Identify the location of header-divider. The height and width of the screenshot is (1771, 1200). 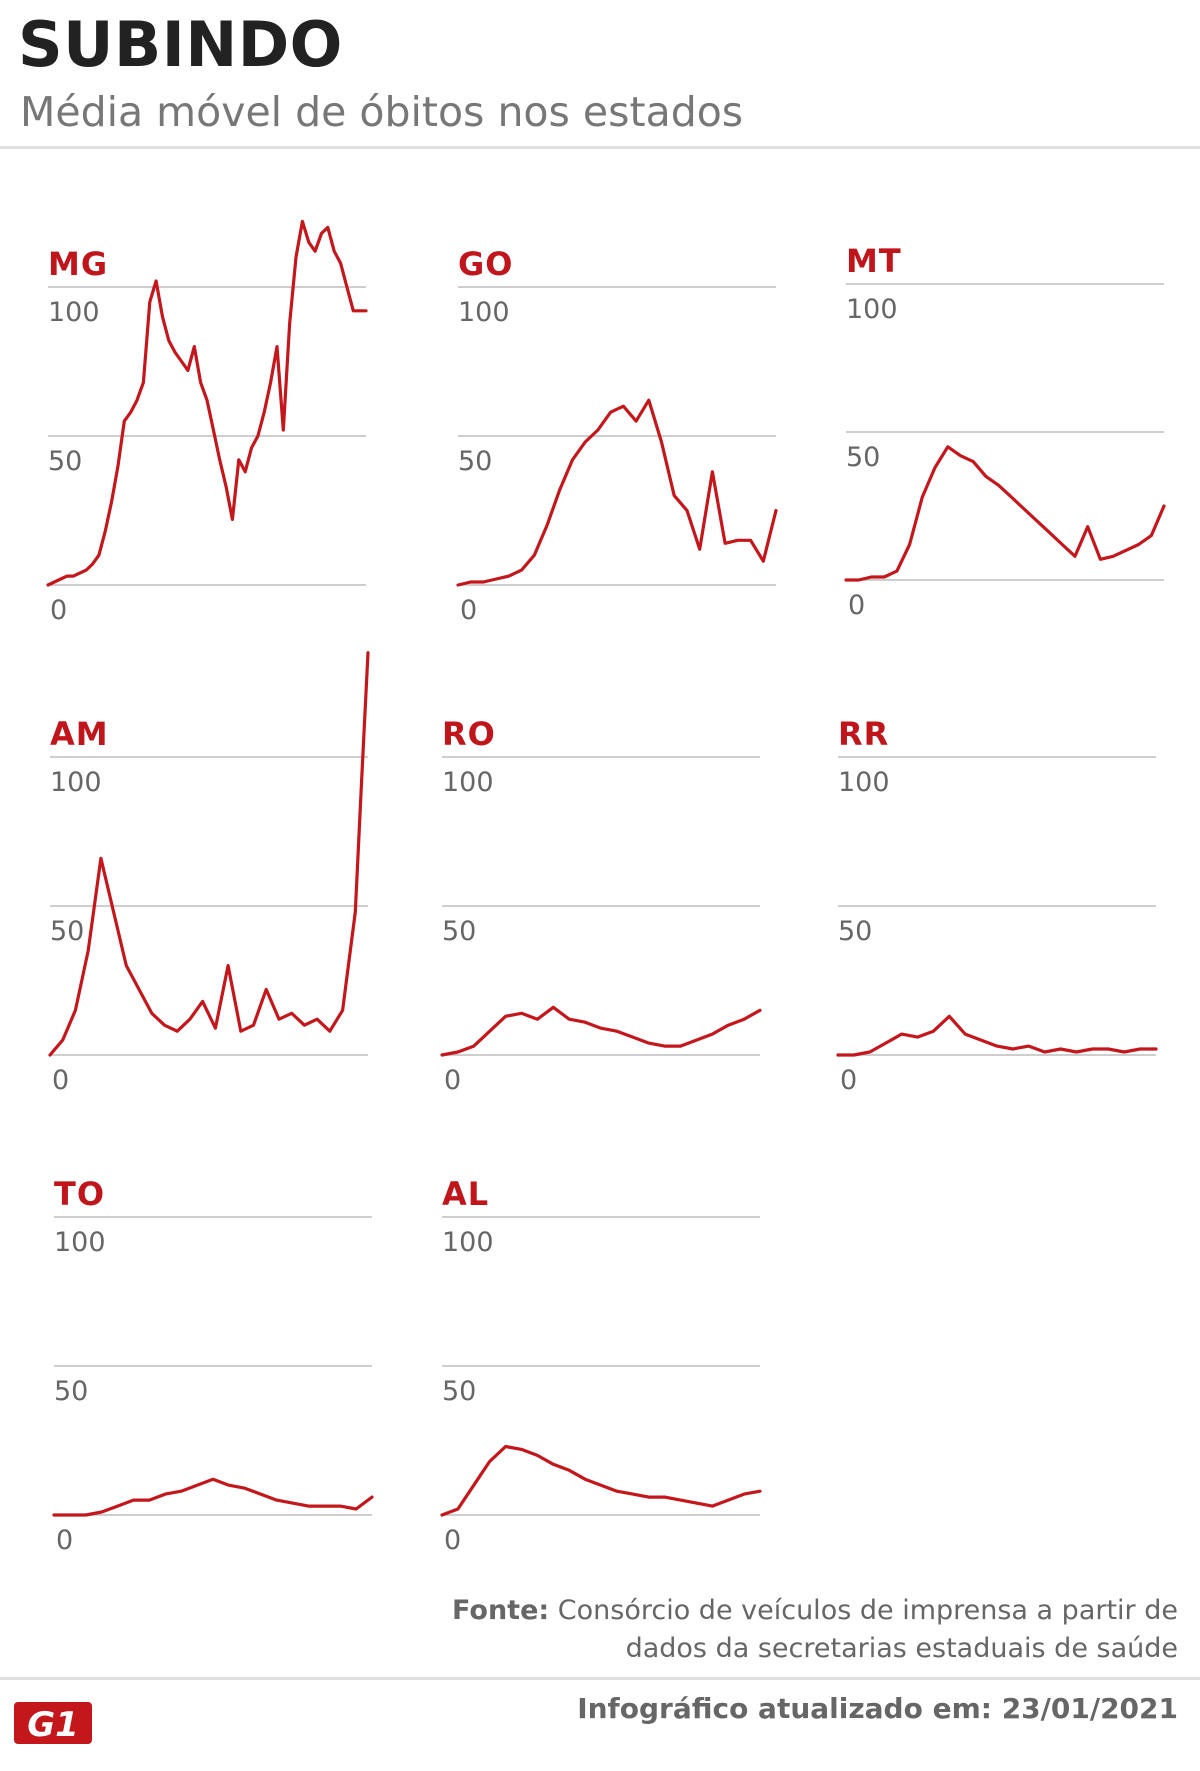
(600, 147).